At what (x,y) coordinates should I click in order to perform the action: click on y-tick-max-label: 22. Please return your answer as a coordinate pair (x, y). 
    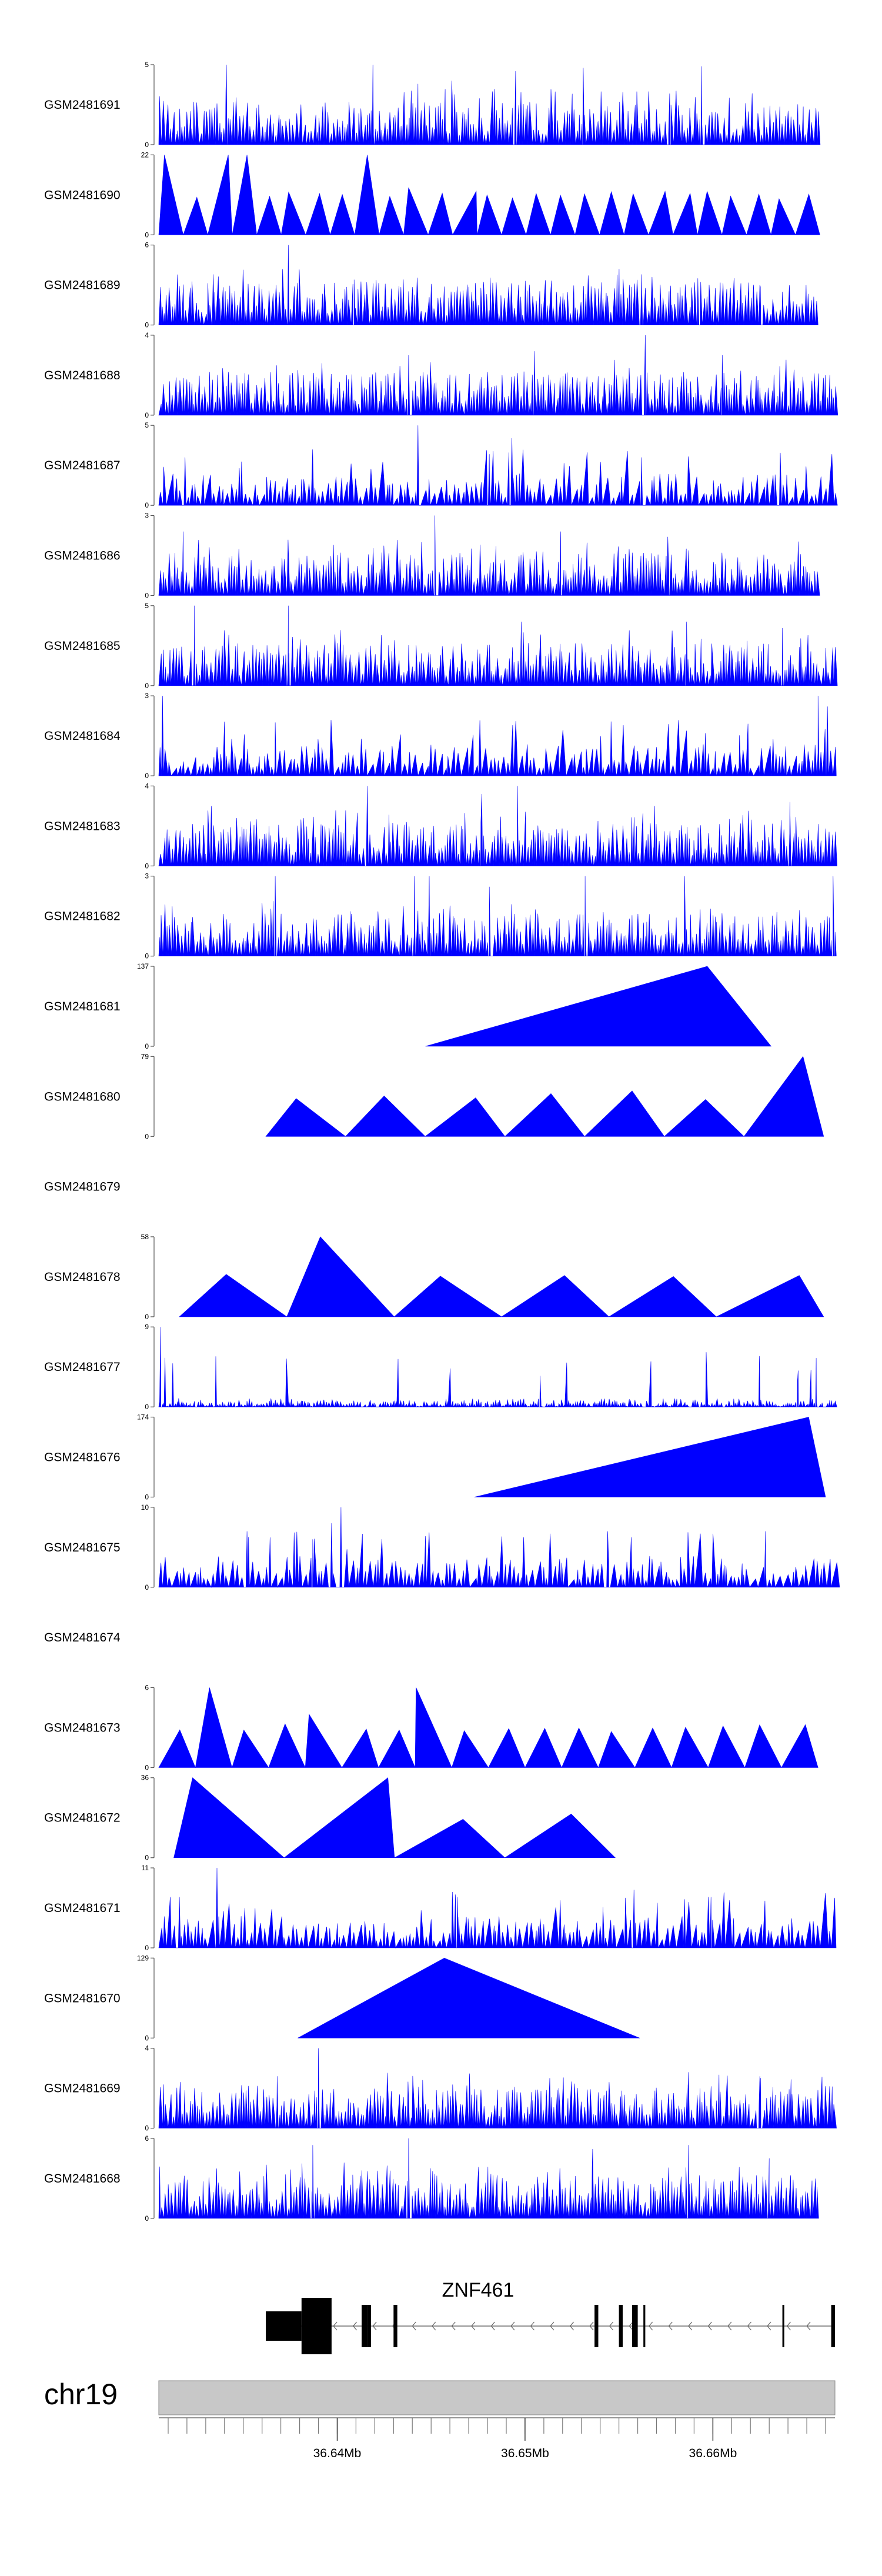
    Looking at the image, I should click on (145, 155).